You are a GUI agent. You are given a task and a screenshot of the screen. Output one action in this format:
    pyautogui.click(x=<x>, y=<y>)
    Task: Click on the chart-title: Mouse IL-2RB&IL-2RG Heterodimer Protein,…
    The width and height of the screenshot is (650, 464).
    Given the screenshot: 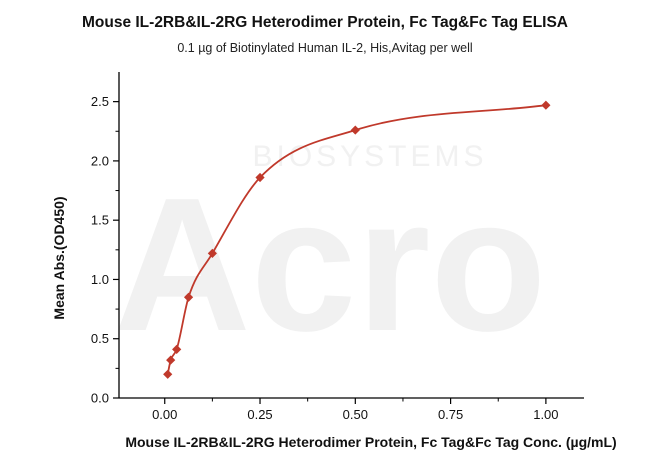 What is the action you would take?
    pyautogui.click(x=324, y=22)
    